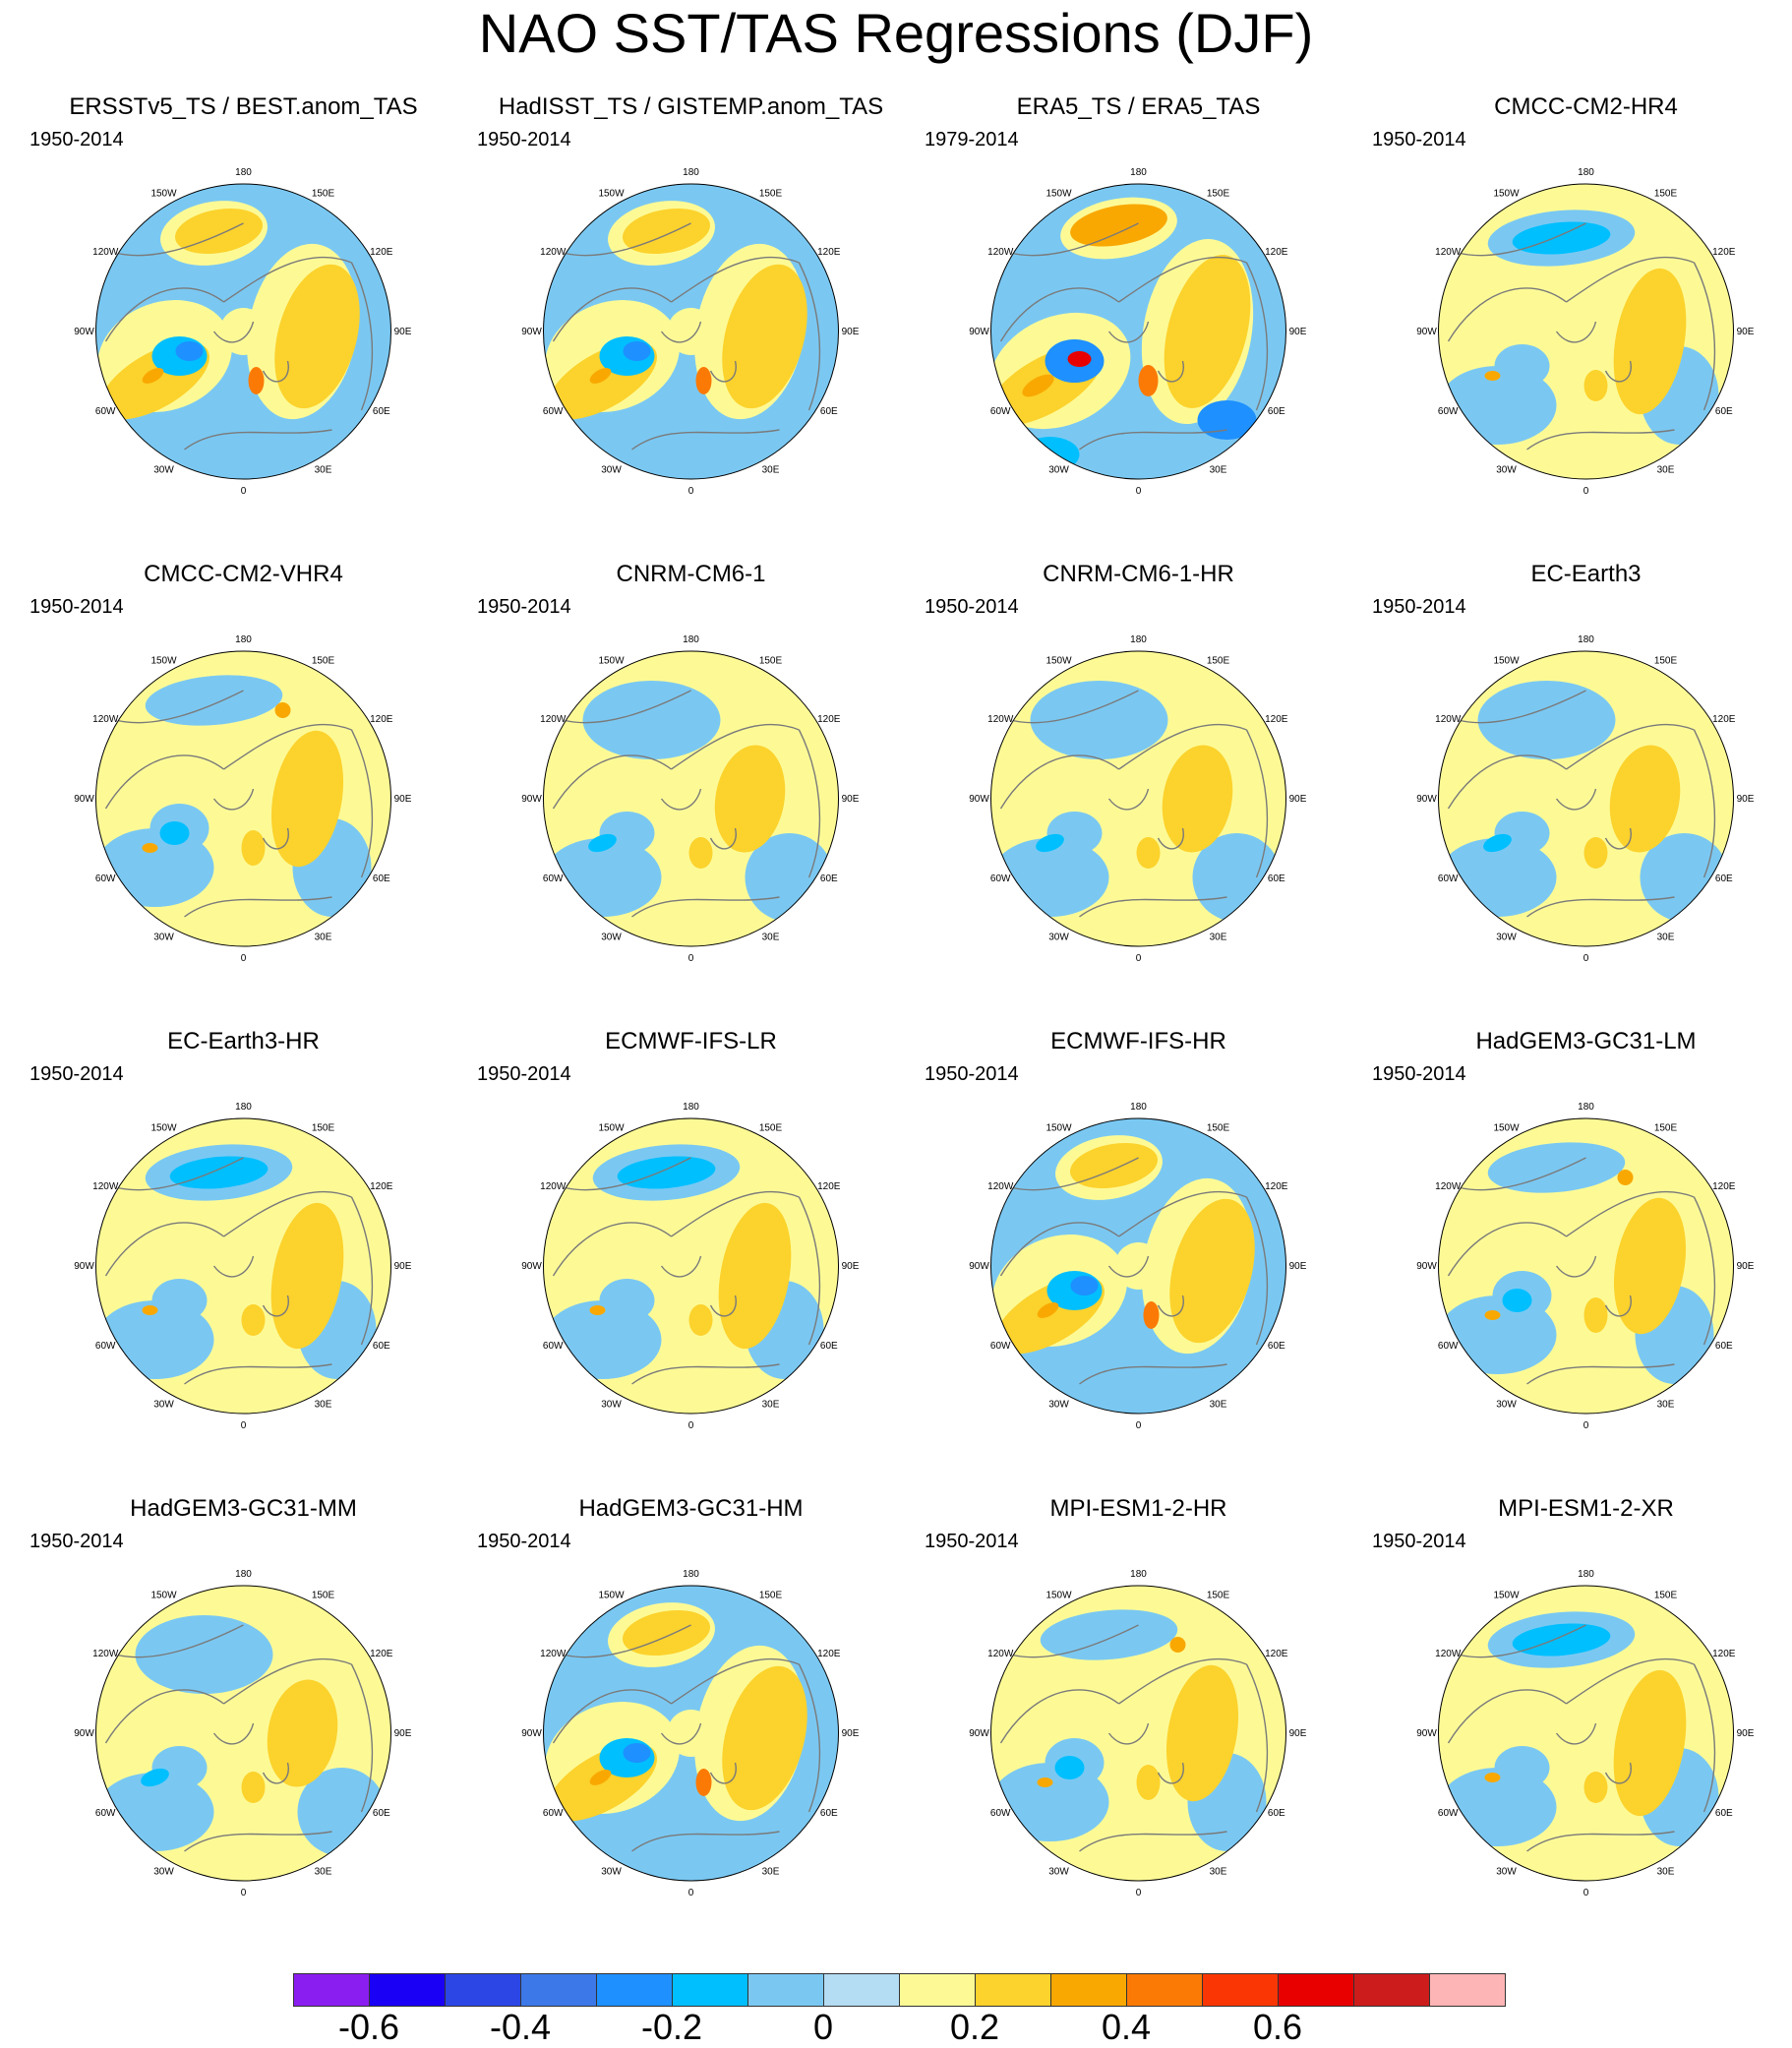  What do you see at coordinates (243, 574) in the screenshot?
I see `panel-title: CMCC-CM2-VHR4` at bounding box center [243, 574].